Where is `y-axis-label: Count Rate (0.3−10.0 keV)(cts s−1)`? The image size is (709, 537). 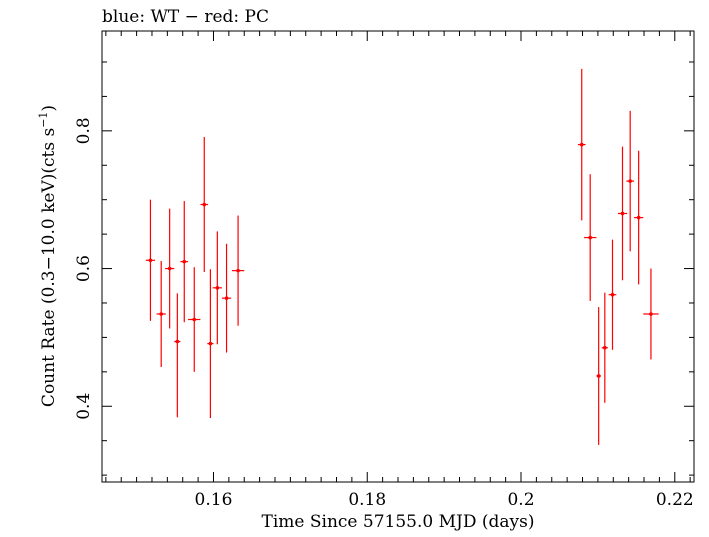 y-axis-label: Count Rate (0.3−10.0 keV)(cts s−1) is located at coordinates (48, 256).